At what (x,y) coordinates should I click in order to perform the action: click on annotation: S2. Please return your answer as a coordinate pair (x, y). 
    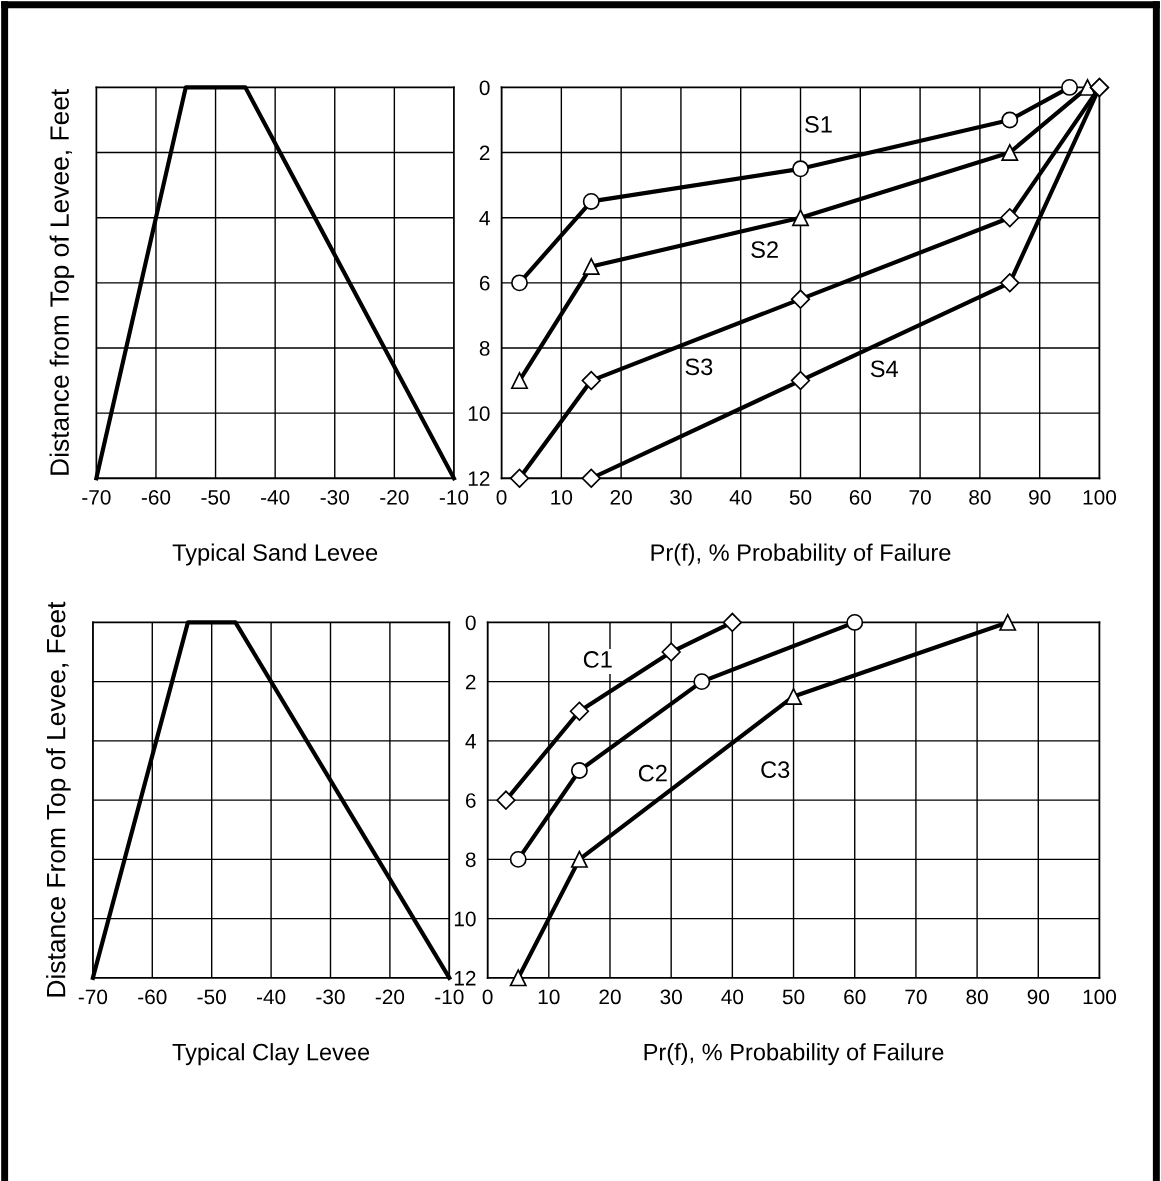
    Looking at the image, I should click on (764, 249).